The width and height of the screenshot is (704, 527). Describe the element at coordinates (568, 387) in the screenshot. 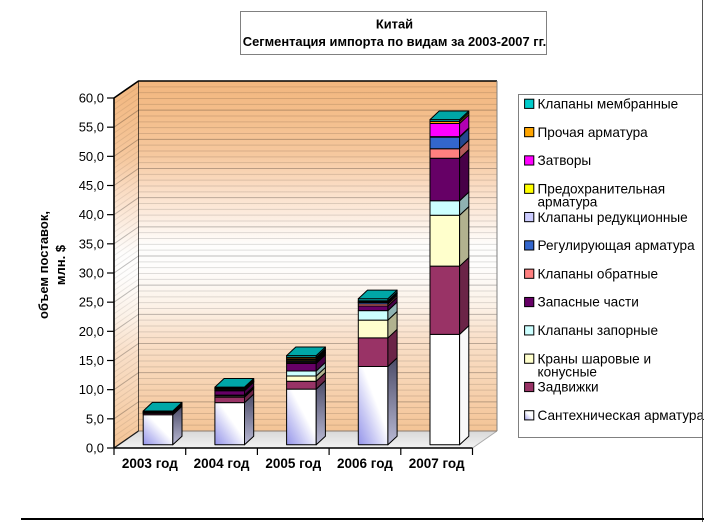

I see `svg-text: Задвижки` at that location.